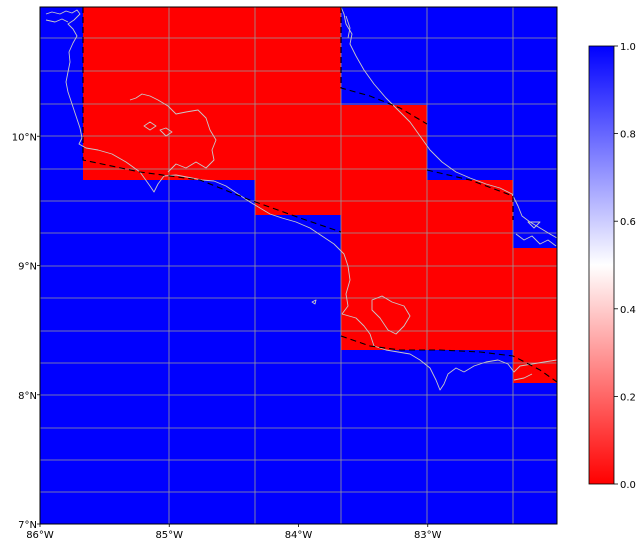  What do you see at coordinates (299, 535) in the screenshot?
I see `longitude-tick-label: 84°W` at bounding box center [299, 535].